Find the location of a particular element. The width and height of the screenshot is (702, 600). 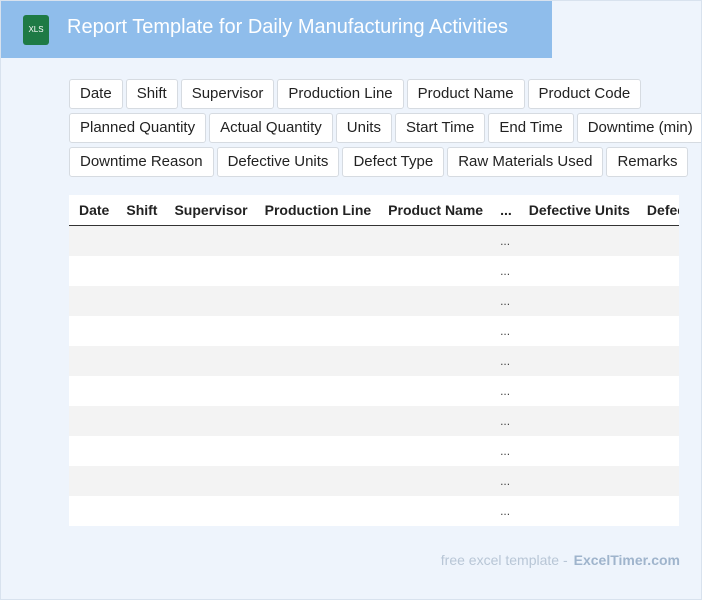

field-tag: Shift is located at coordinates (151, 94).